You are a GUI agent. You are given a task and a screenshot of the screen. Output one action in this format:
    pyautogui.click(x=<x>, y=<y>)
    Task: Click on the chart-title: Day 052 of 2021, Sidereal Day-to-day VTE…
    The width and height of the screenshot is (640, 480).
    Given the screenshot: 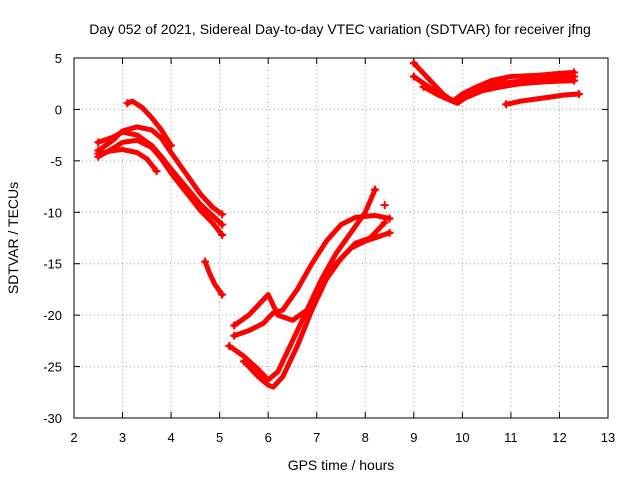 What is the action you would take?
    pyautogui.click(x=340, y=29)
    